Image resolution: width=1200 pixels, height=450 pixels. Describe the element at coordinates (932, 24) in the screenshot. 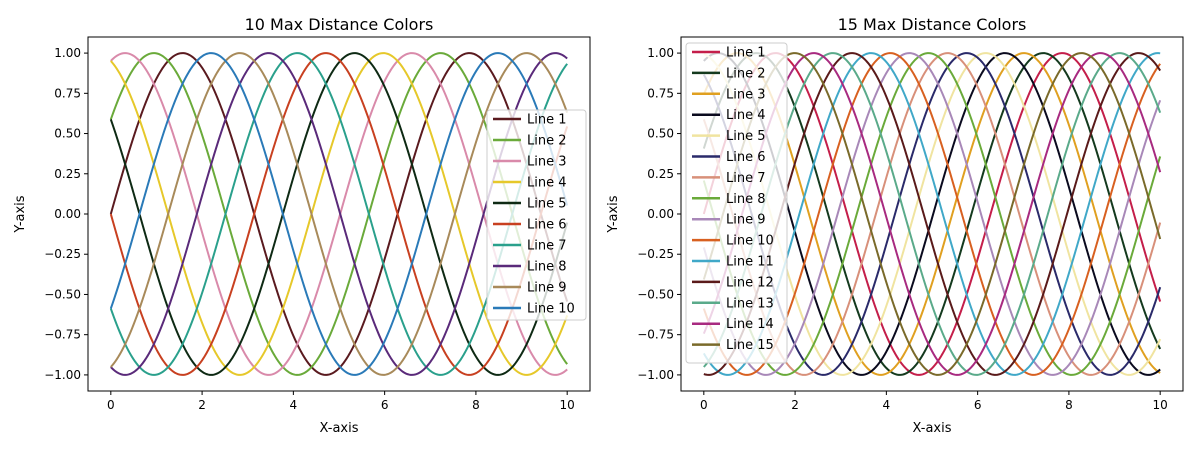

I see `chart-title: 15 Max Distance Colors` at that location.